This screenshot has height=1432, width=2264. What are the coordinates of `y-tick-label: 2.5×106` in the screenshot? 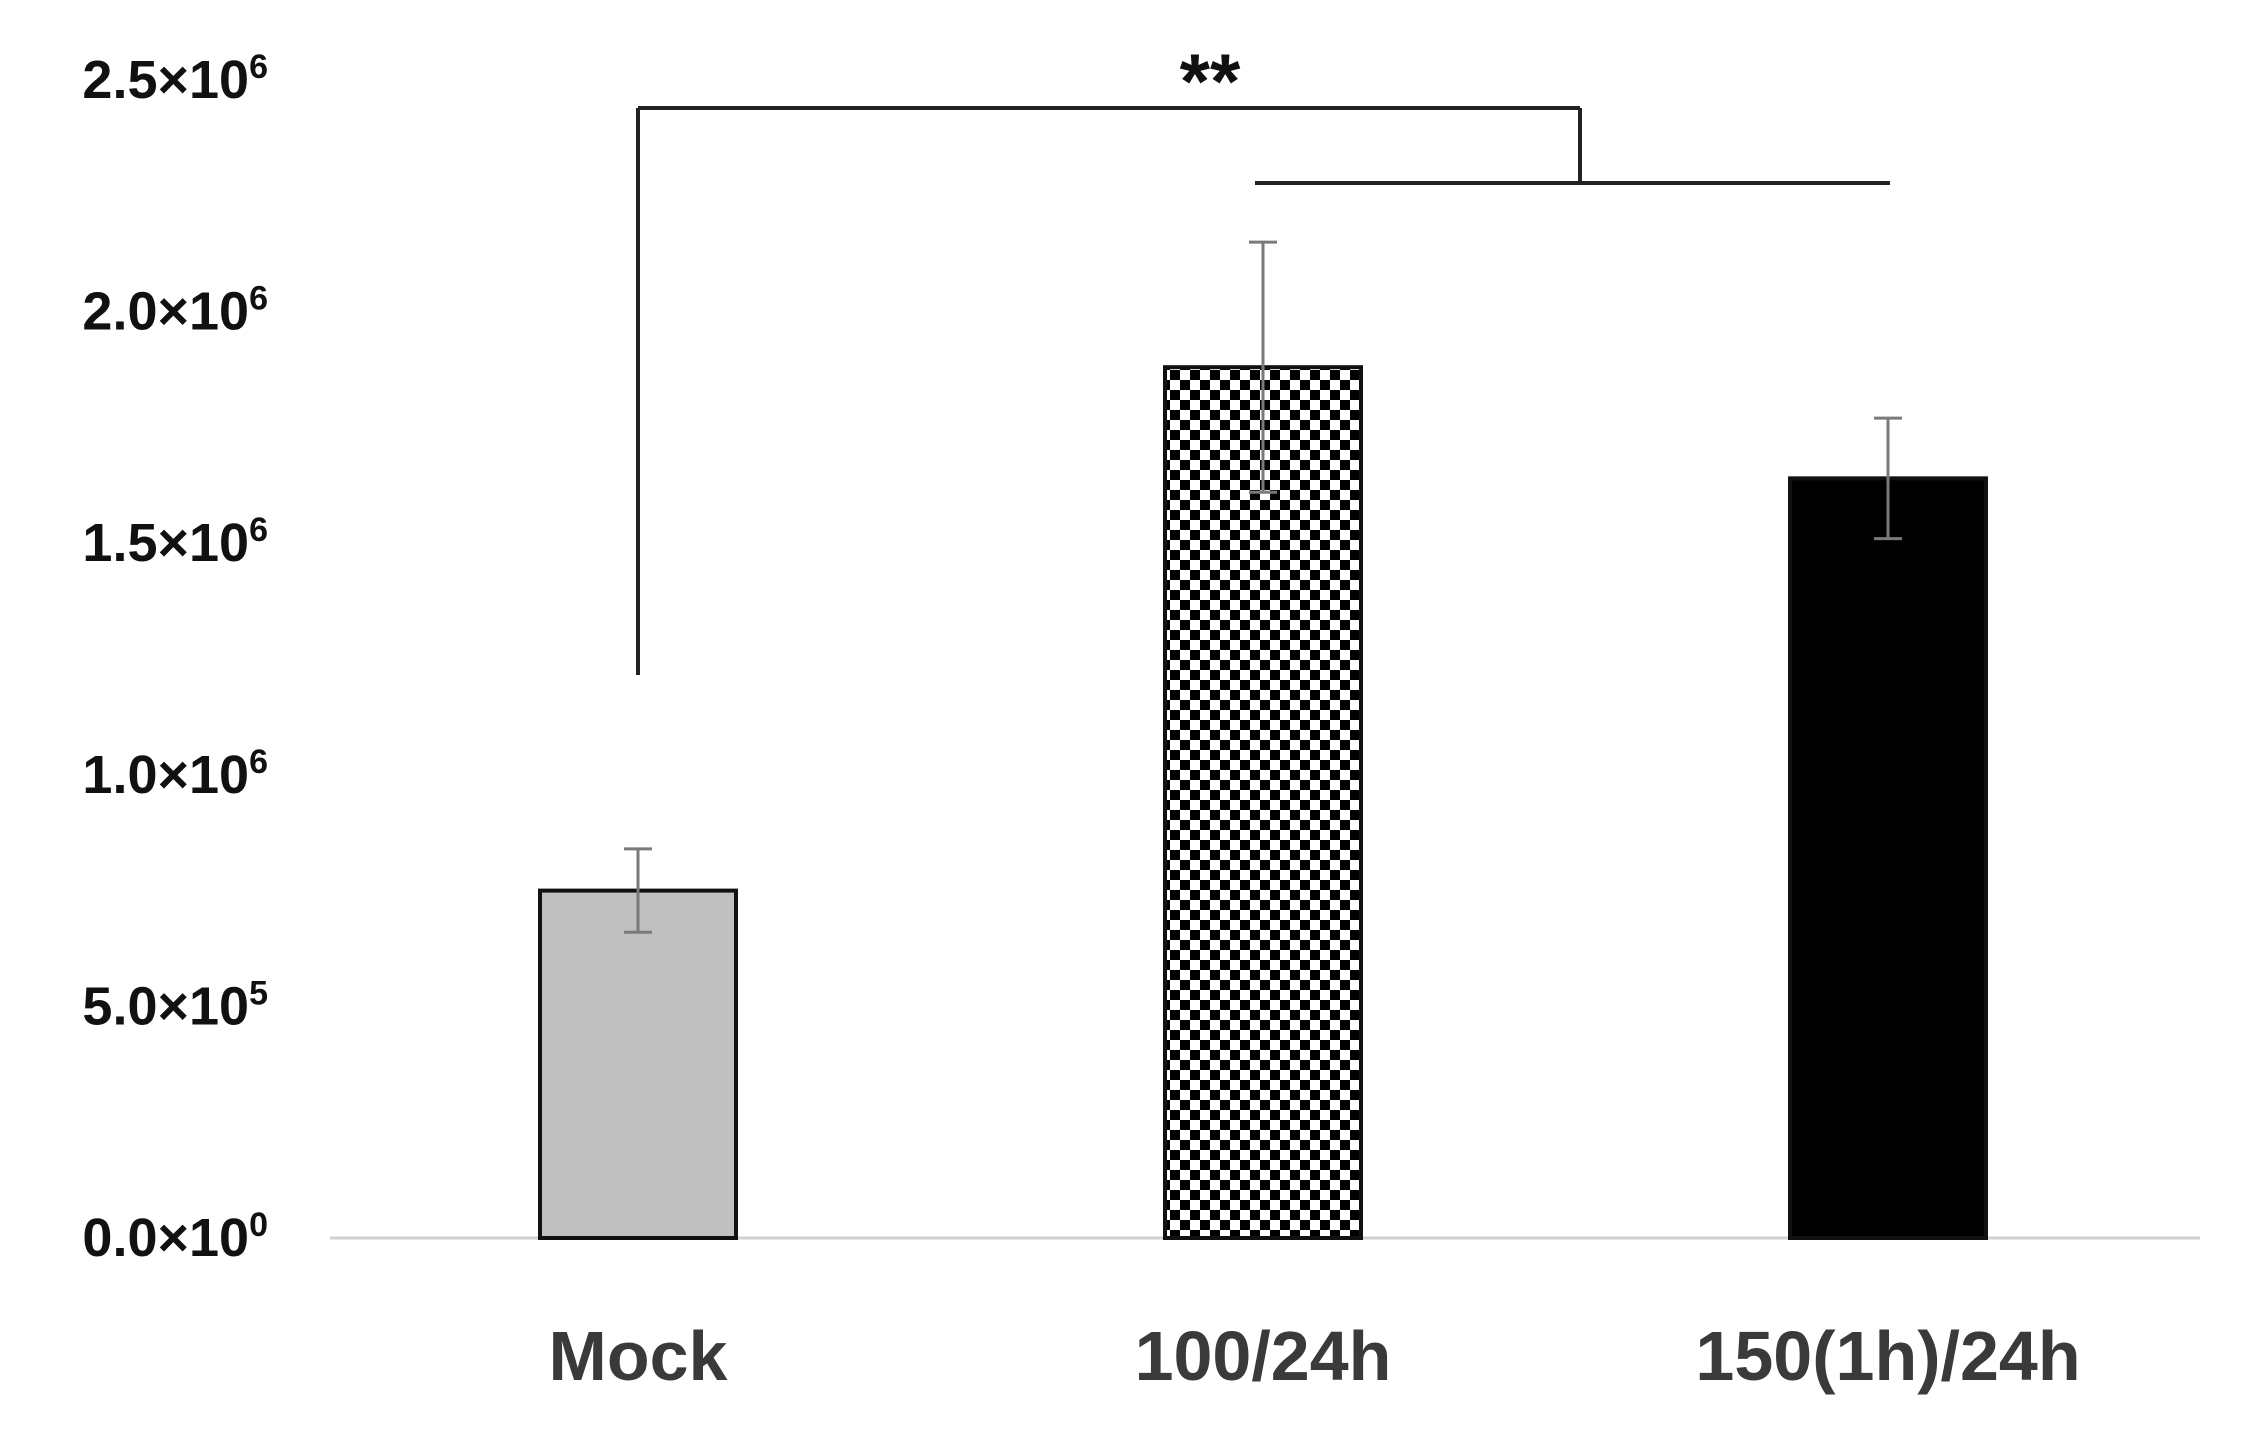 It's located at (175, 79).